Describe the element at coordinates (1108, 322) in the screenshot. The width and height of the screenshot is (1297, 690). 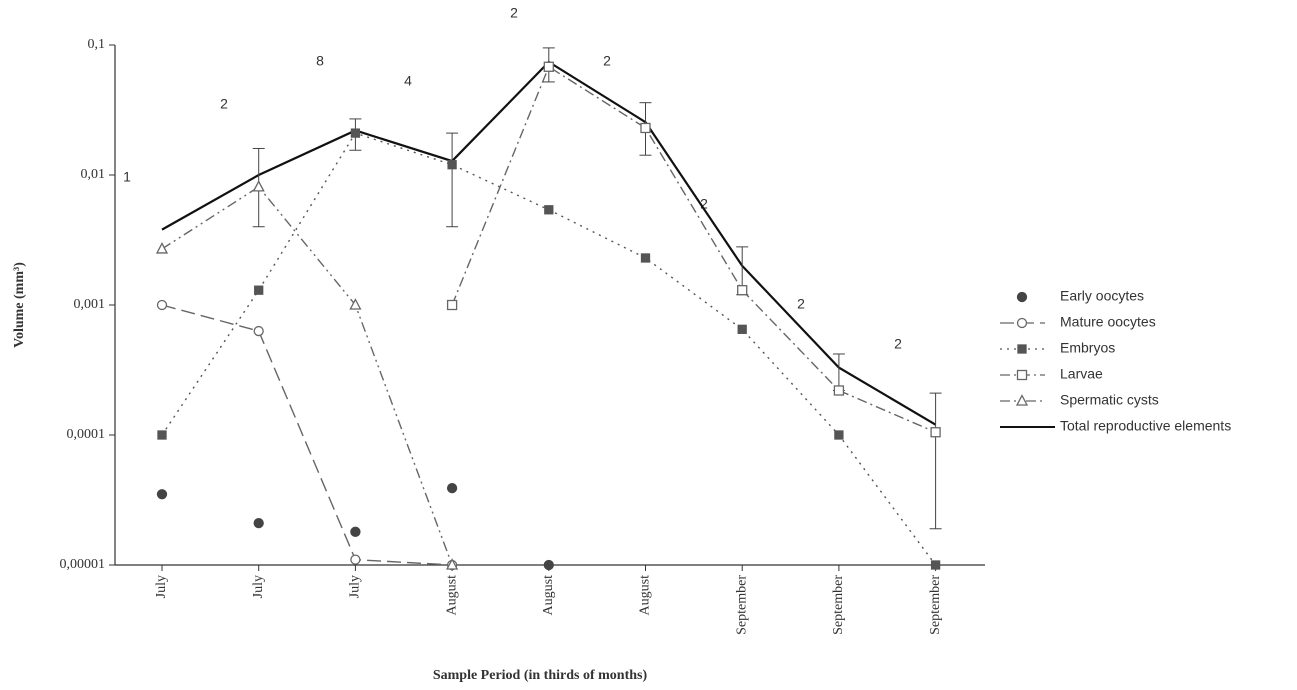
I see `legend-label: Mature oocytes` at that location.